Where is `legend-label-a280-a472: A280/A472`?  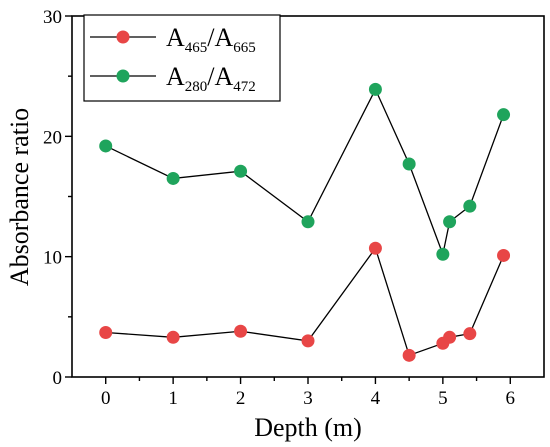 legend-label-a280-a472: A280/A472 is located at coordinates (211, 78).